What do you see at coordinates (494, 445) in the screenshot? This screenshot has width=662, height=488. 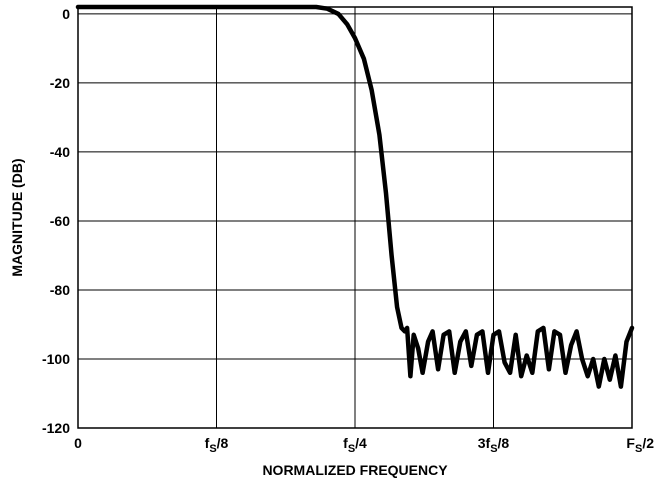 I see `x-tick-label: 3fS/8` at bounding box center [494, 445].